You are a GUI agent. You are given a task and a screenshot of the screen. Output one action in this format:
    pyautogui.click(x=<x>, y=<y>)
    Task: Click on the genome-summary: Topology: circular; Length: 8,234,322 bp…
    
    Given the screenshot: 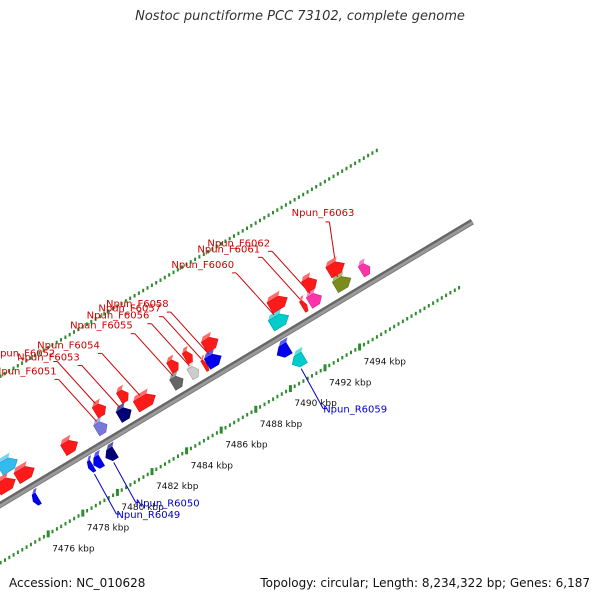 What is the action you would take?
    pyautogui.click(x=425, y=583)
    